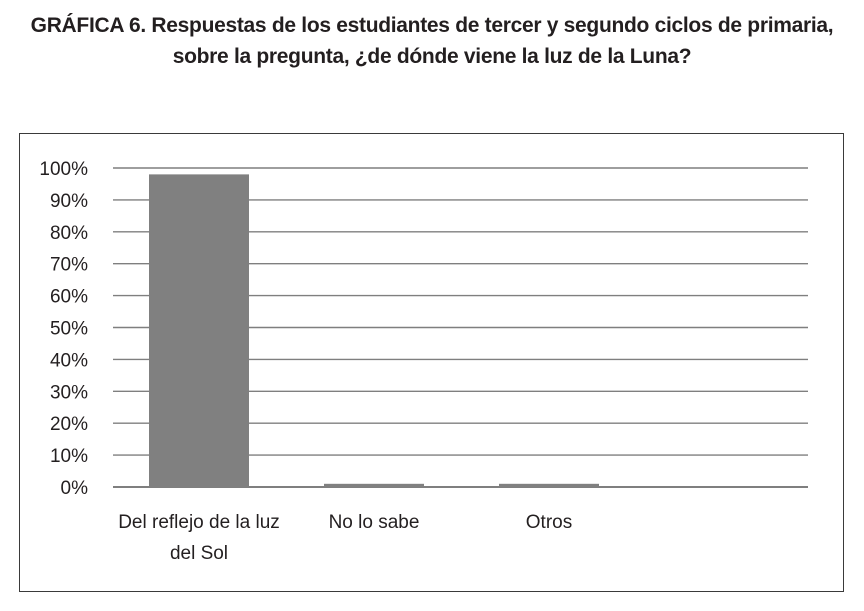 Image resolution: width=864 pixels, height=611 pixels. I want to click on y-tick-label: 80%, so click(69, 233).